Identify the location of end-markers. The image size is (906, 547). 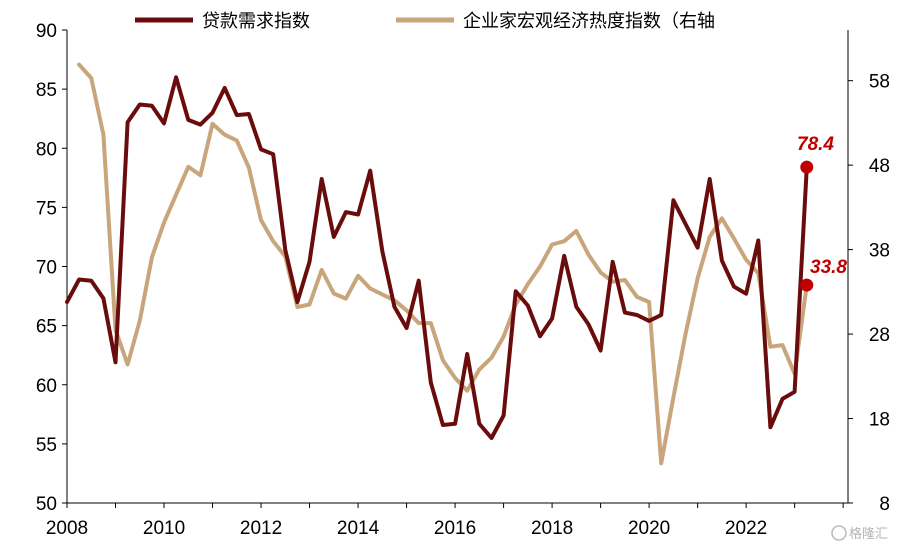
(807, 226).